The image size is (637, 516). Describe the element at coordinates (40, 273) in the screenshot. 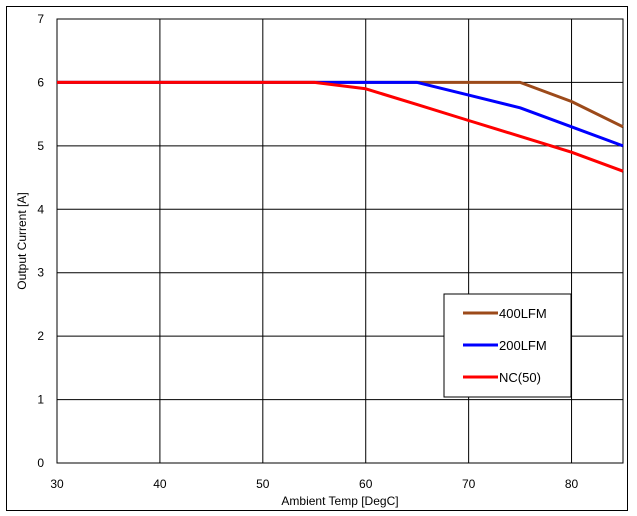

I see `y-tick-label: 3` at that location.